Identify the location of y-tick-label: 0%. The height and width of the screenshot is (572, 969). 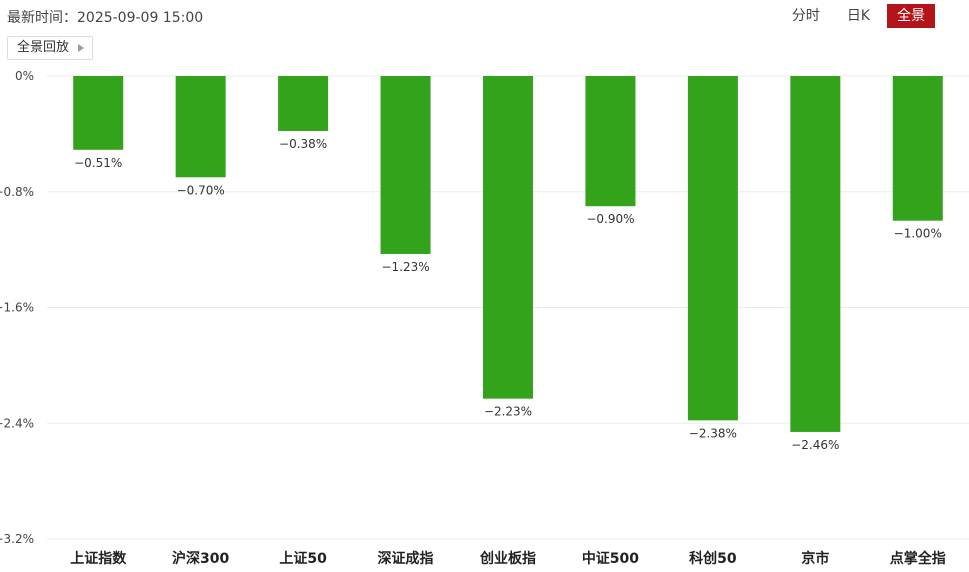
(24, 76).